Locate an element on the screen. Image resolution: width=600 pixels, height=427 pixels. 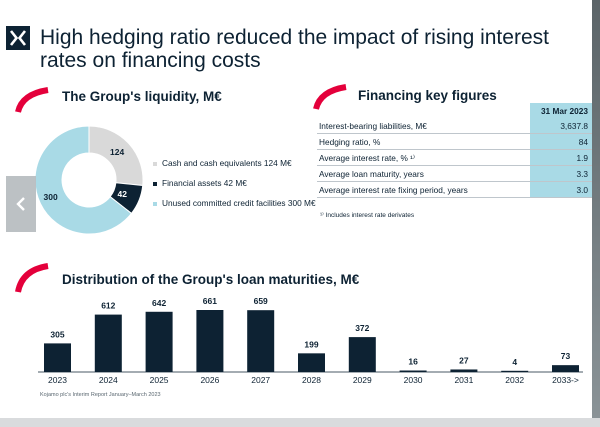
legend-item: Financial assets 42 M€ is located at coordinates (200, 183).